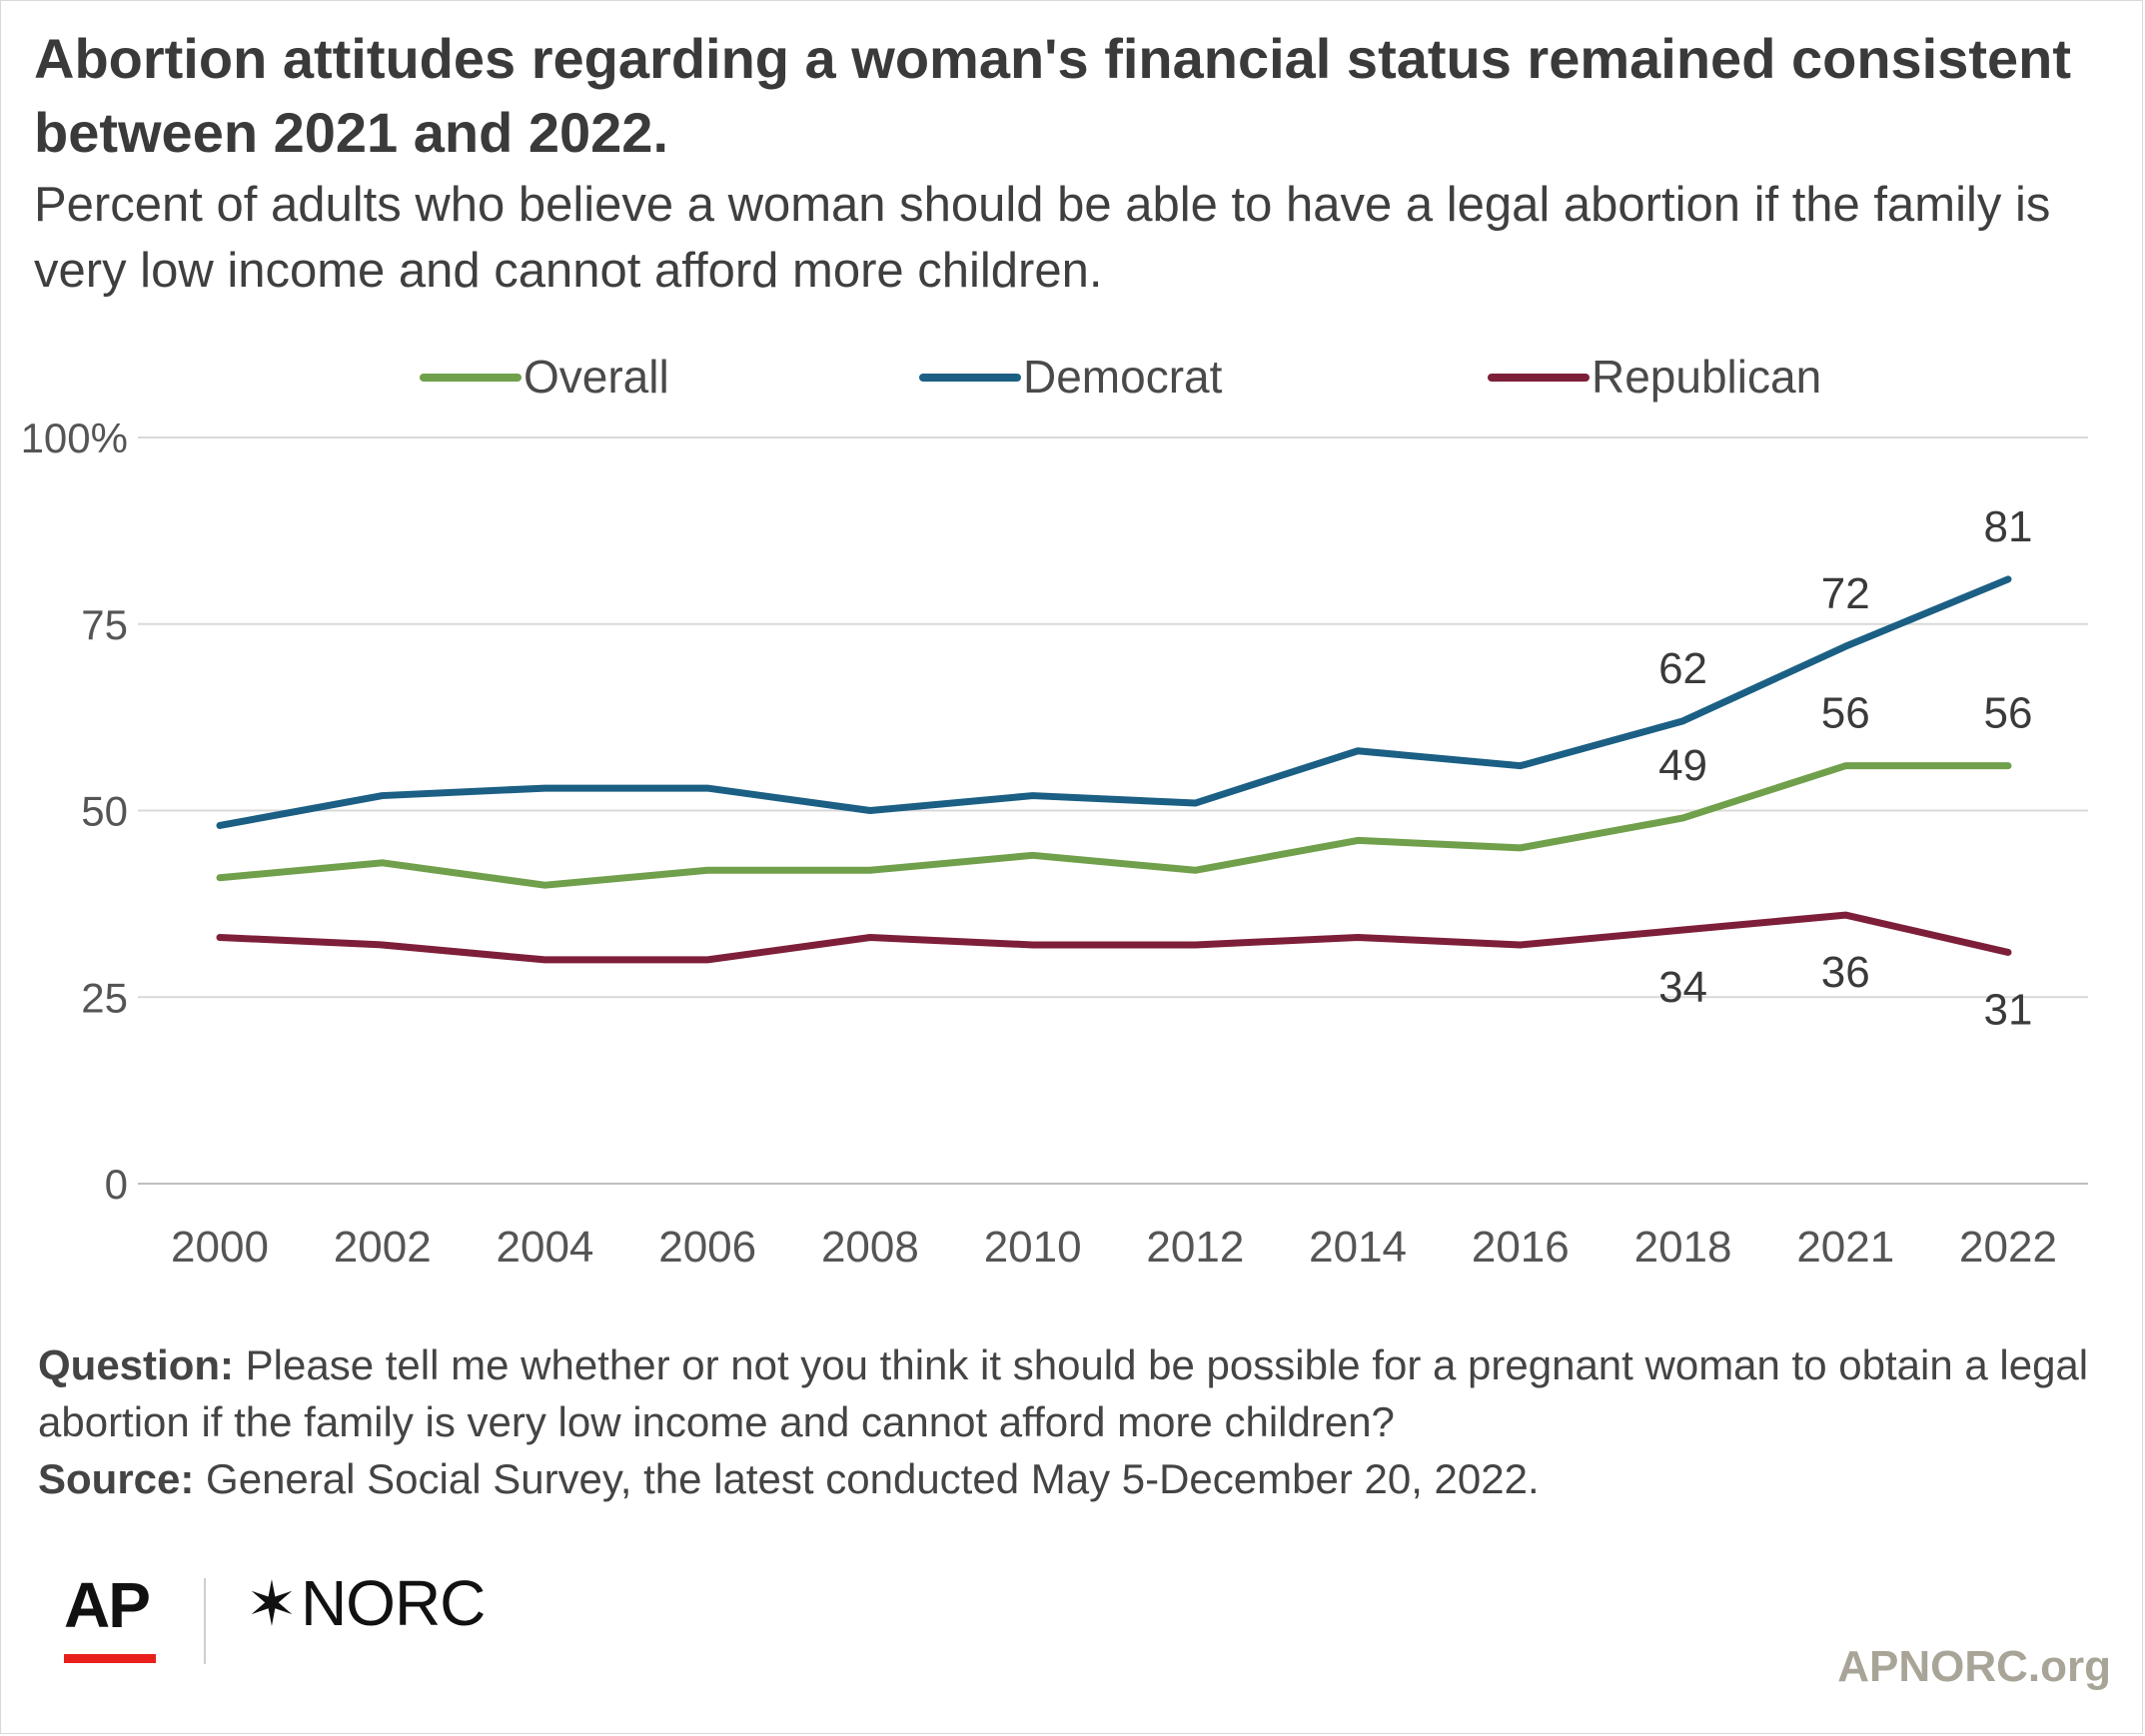 The width and height of the screenshot is (2145, 1736). I want to click on x-tick-label: 2010, so click(1033, 1247).